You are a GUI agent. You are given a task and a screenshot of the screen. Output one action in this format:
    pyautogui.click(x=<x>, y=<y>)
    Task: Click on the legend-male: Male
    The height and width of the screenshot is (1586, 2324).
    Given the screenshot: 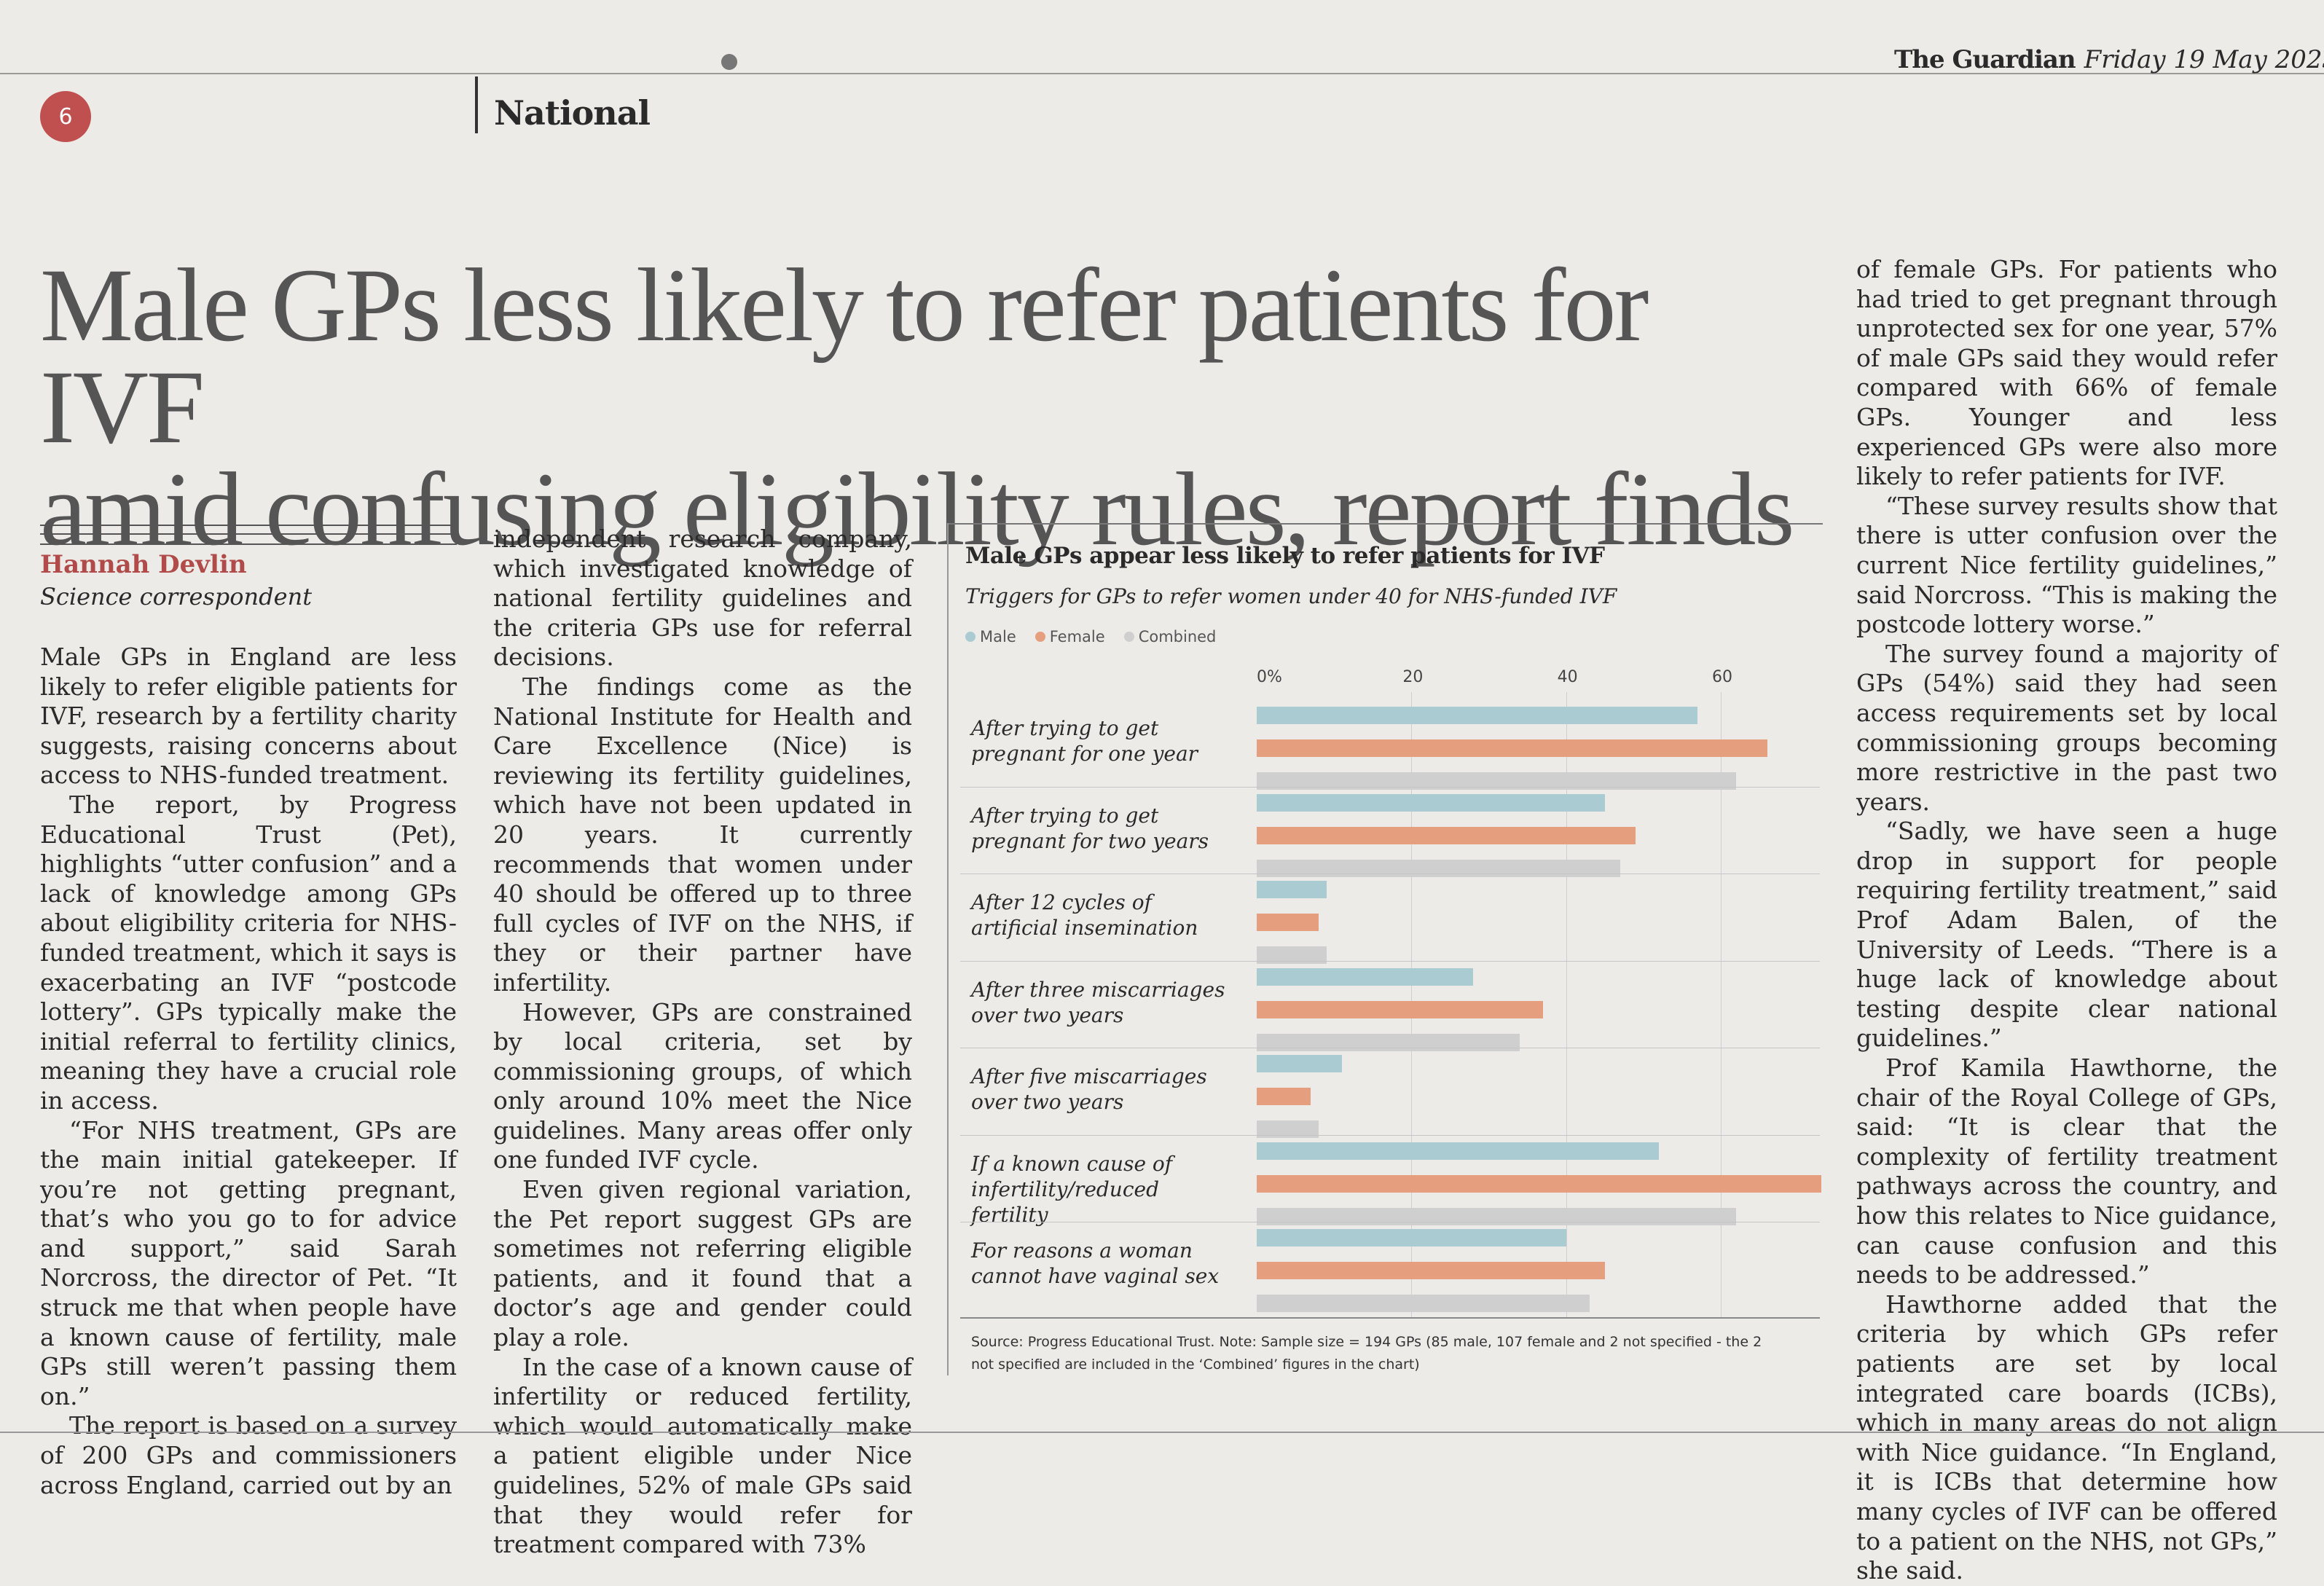 What is the action you would take?
    pyautogui.click(x=990, y=636)
    